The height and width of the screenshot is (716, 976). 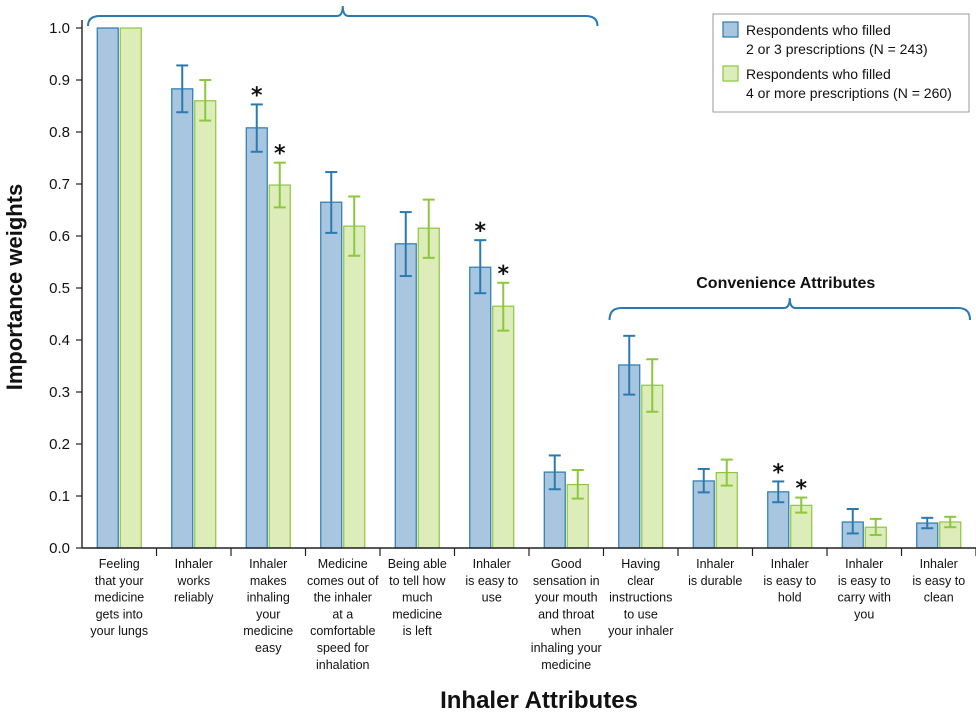 What do you see at coordinates (491, 581) in the screenshot?
I see `x-category-label: Inhaler is easy to use` at bounding box center [491, 581].